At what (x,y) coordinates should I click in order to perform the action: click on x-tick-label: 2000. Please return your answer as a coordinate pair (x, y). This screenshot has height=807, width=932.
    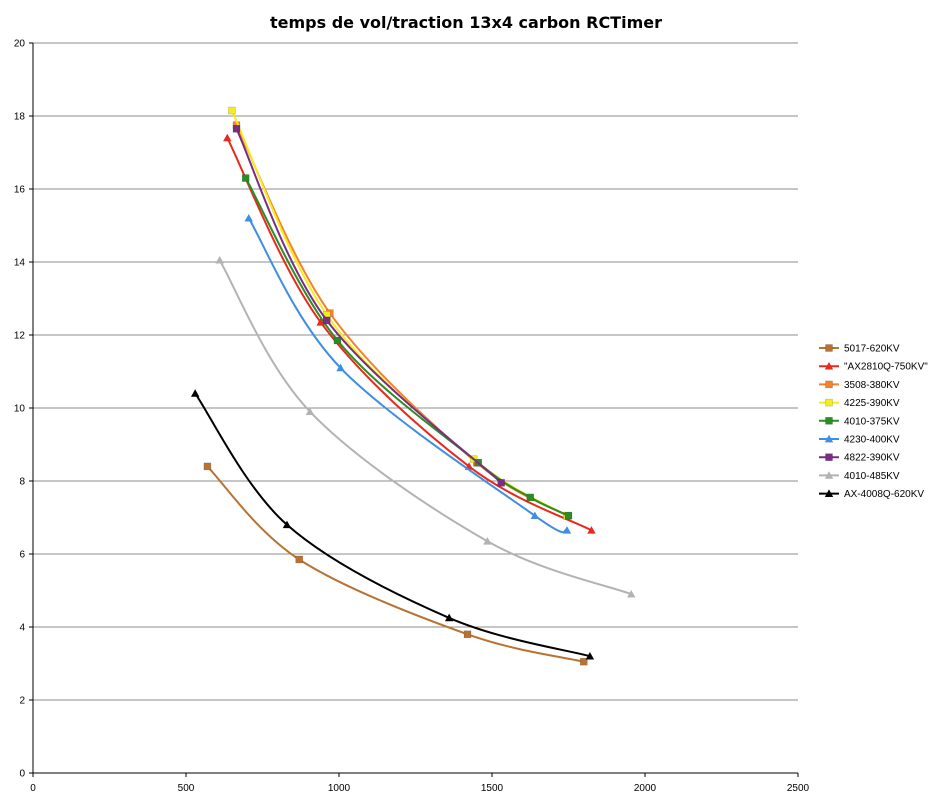
    Looking at the image, I should click on (645, 788).